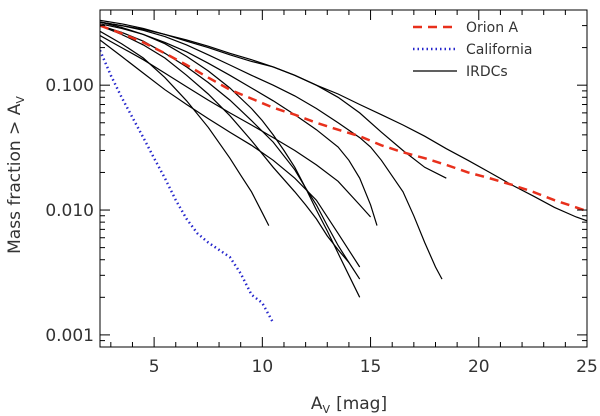 Image resolution: width=600 pixels, height=416 pixels. Describe the element at coordinates (371, 367) in the screenshot. I see `x-tick-label: 15` at that location.